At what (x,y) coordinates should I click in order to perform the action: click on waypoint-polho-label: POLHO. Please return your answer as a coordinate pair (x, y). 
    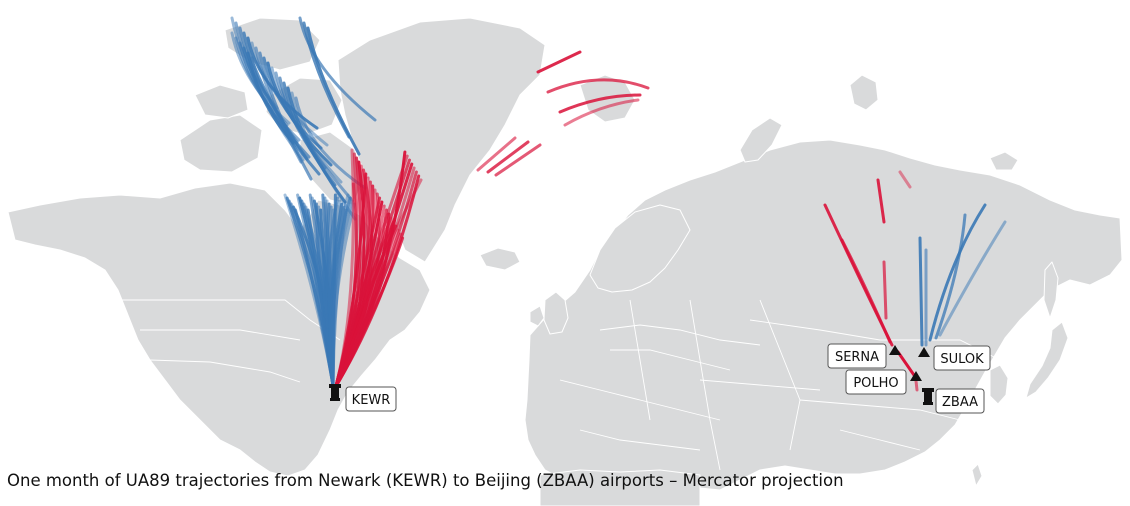
    Looking at the image, I should click on (875, 383).